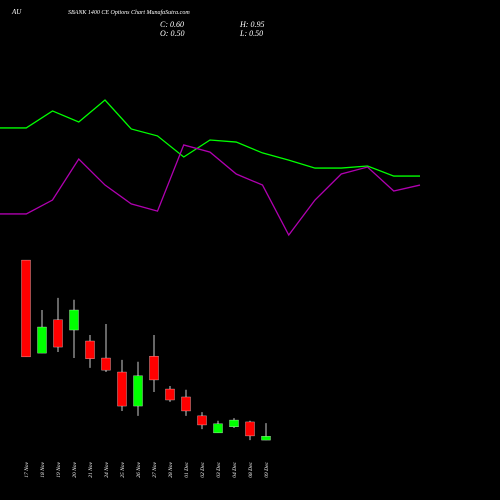  I want to click on x-tick-label: 02 Dec, so click(203, 469).